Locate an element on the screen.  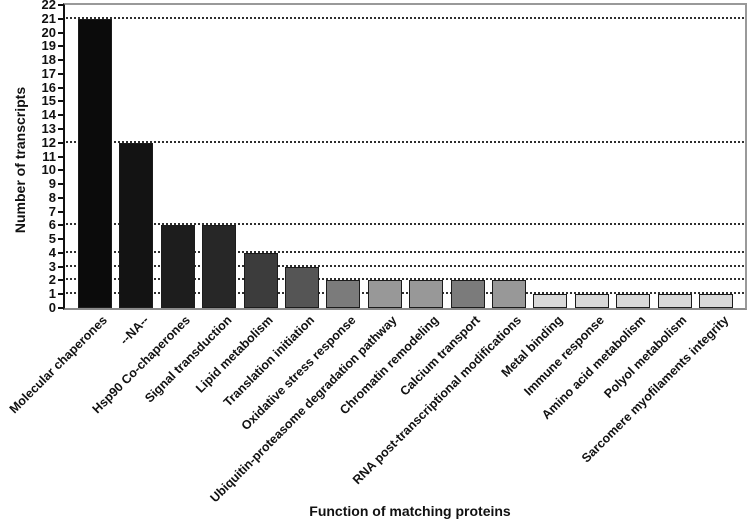
y-tick-label: 18 is located at coordinates (48, 60).